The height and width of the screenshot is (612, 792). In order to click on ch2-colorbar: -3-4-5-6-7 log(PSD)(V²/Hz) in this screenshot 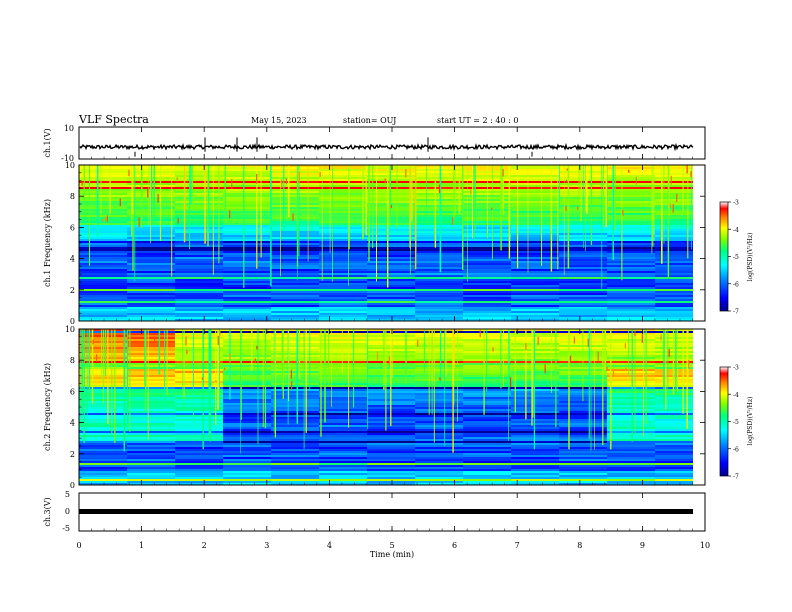, I will do `click(736, 423)`.